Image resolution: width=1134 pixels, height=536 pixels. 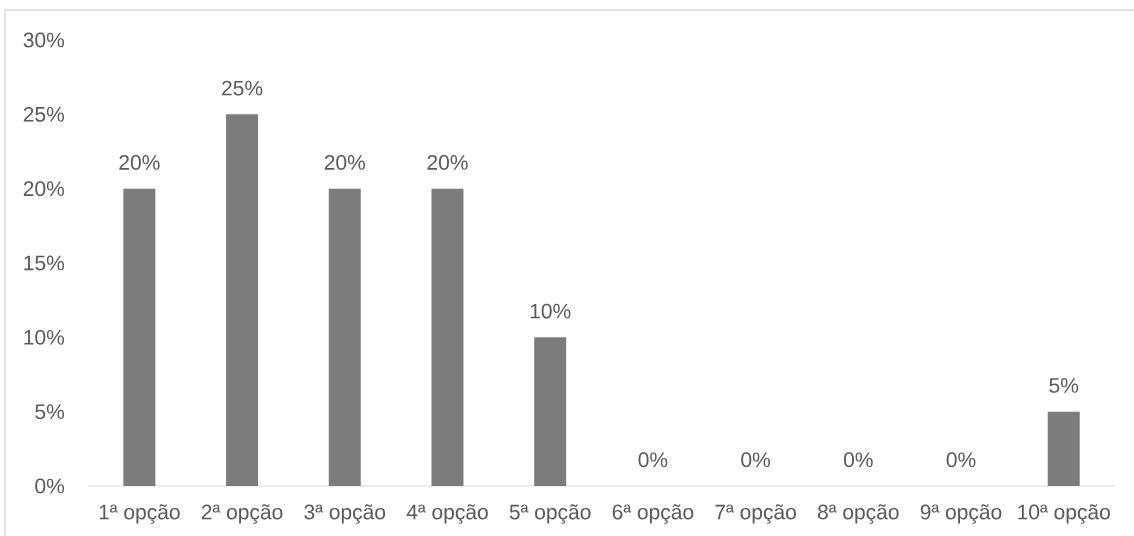 What do you see at coordinates (345, 514) in the screenshot?
I see `x-tick-label: 3ª opção` at bounding box center [345, 514].